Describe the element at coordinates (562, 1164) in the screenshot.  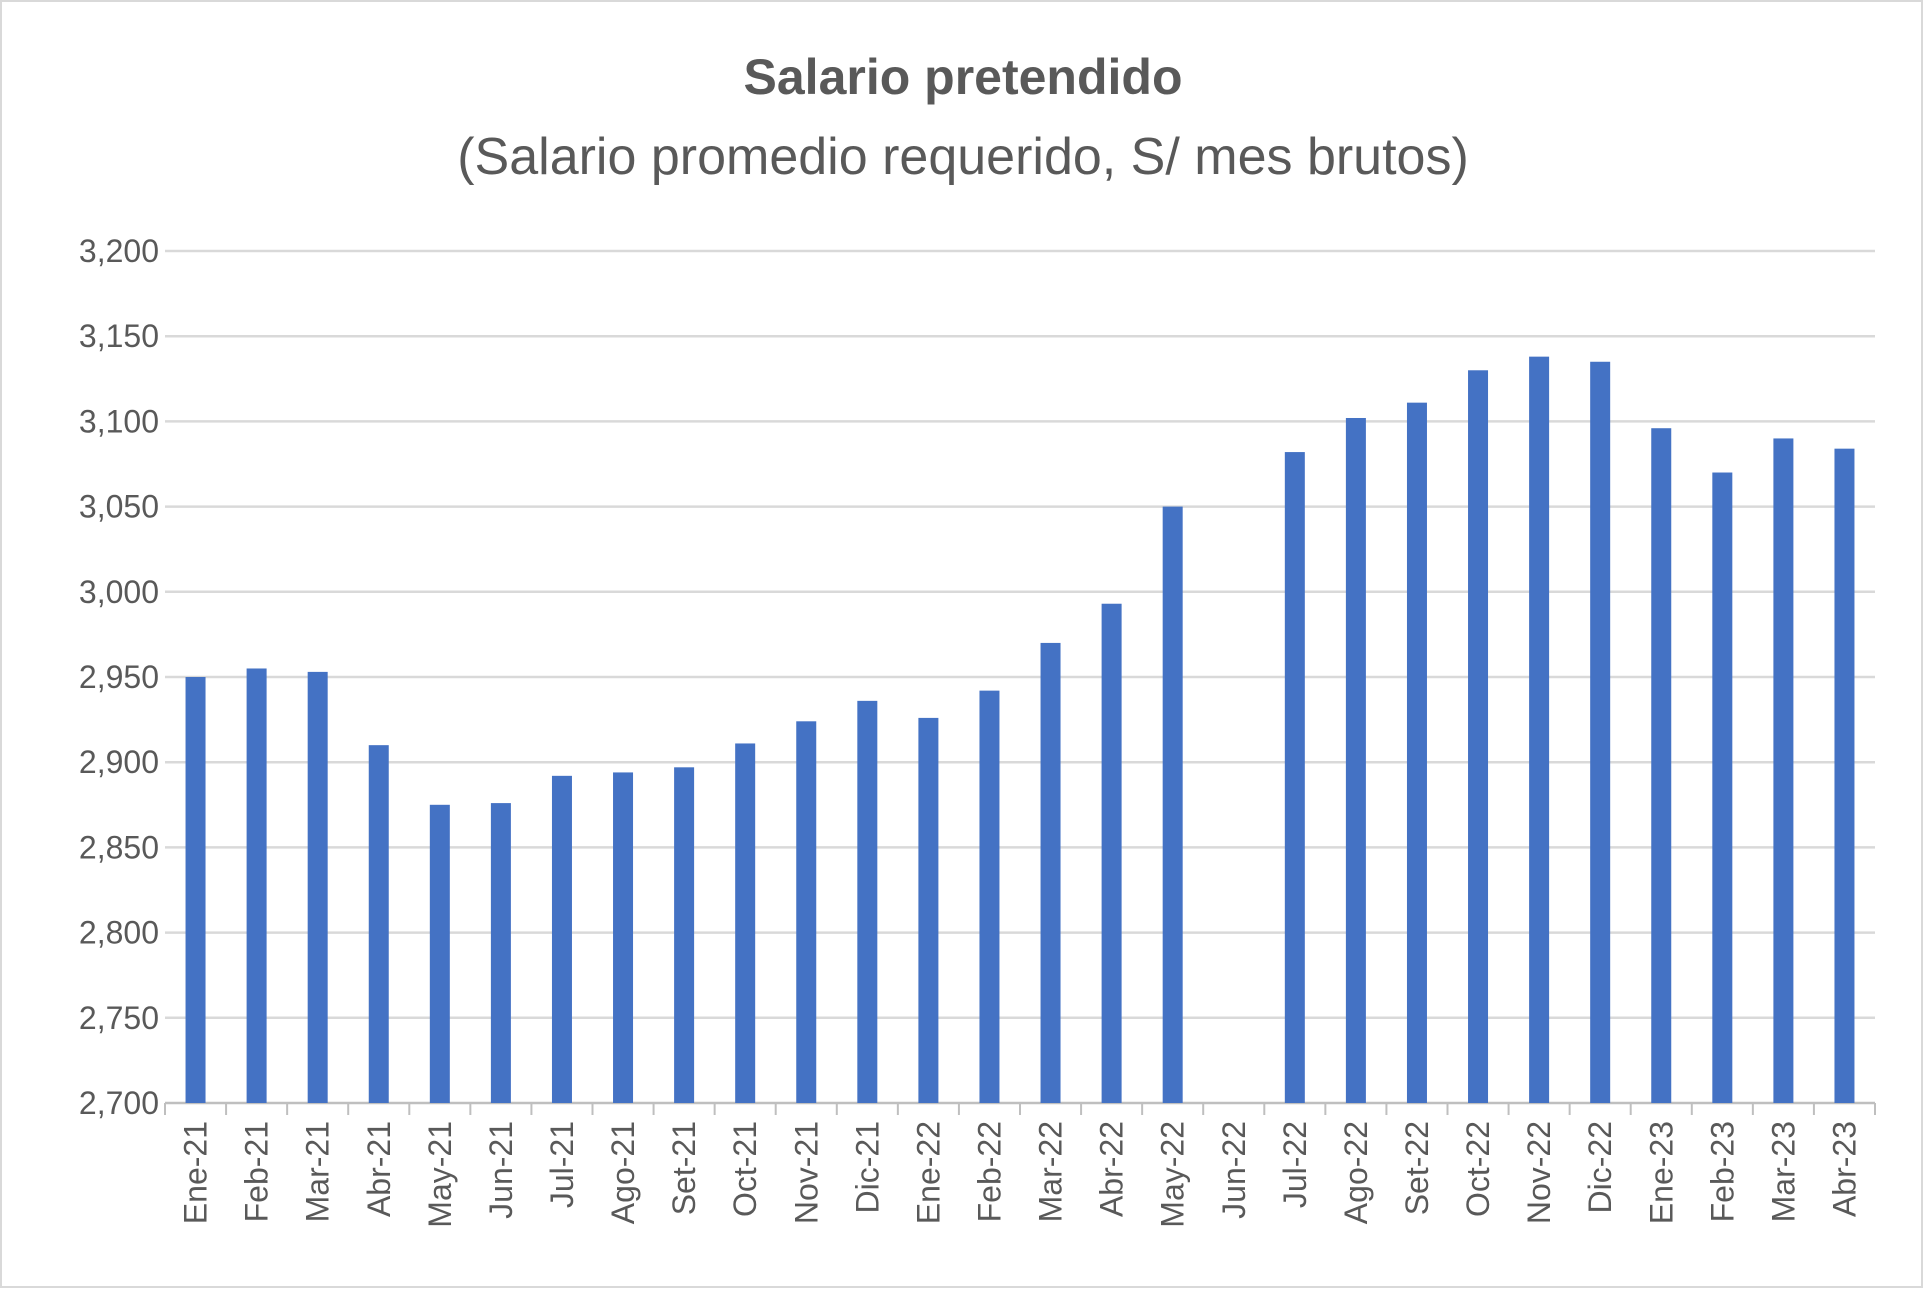
I see `x-tick-label: Jul-21` at that location.